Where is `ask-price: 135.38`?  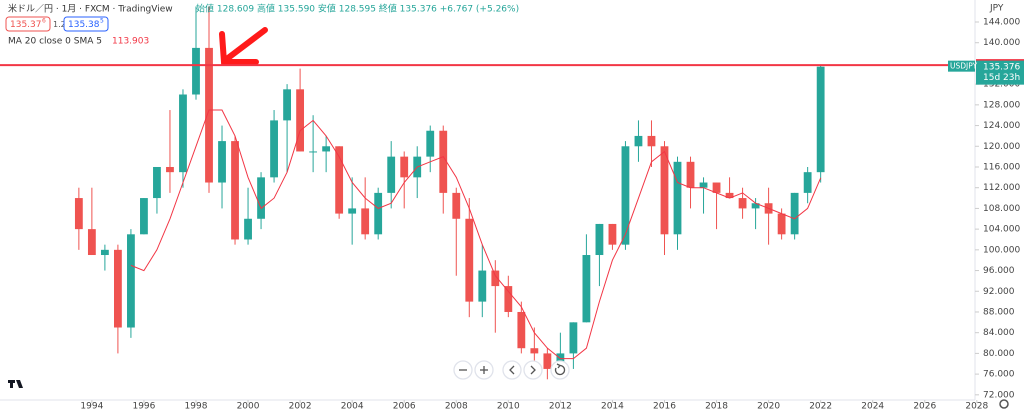 ask-price: 135.38 is located at coordinates (84, 25).